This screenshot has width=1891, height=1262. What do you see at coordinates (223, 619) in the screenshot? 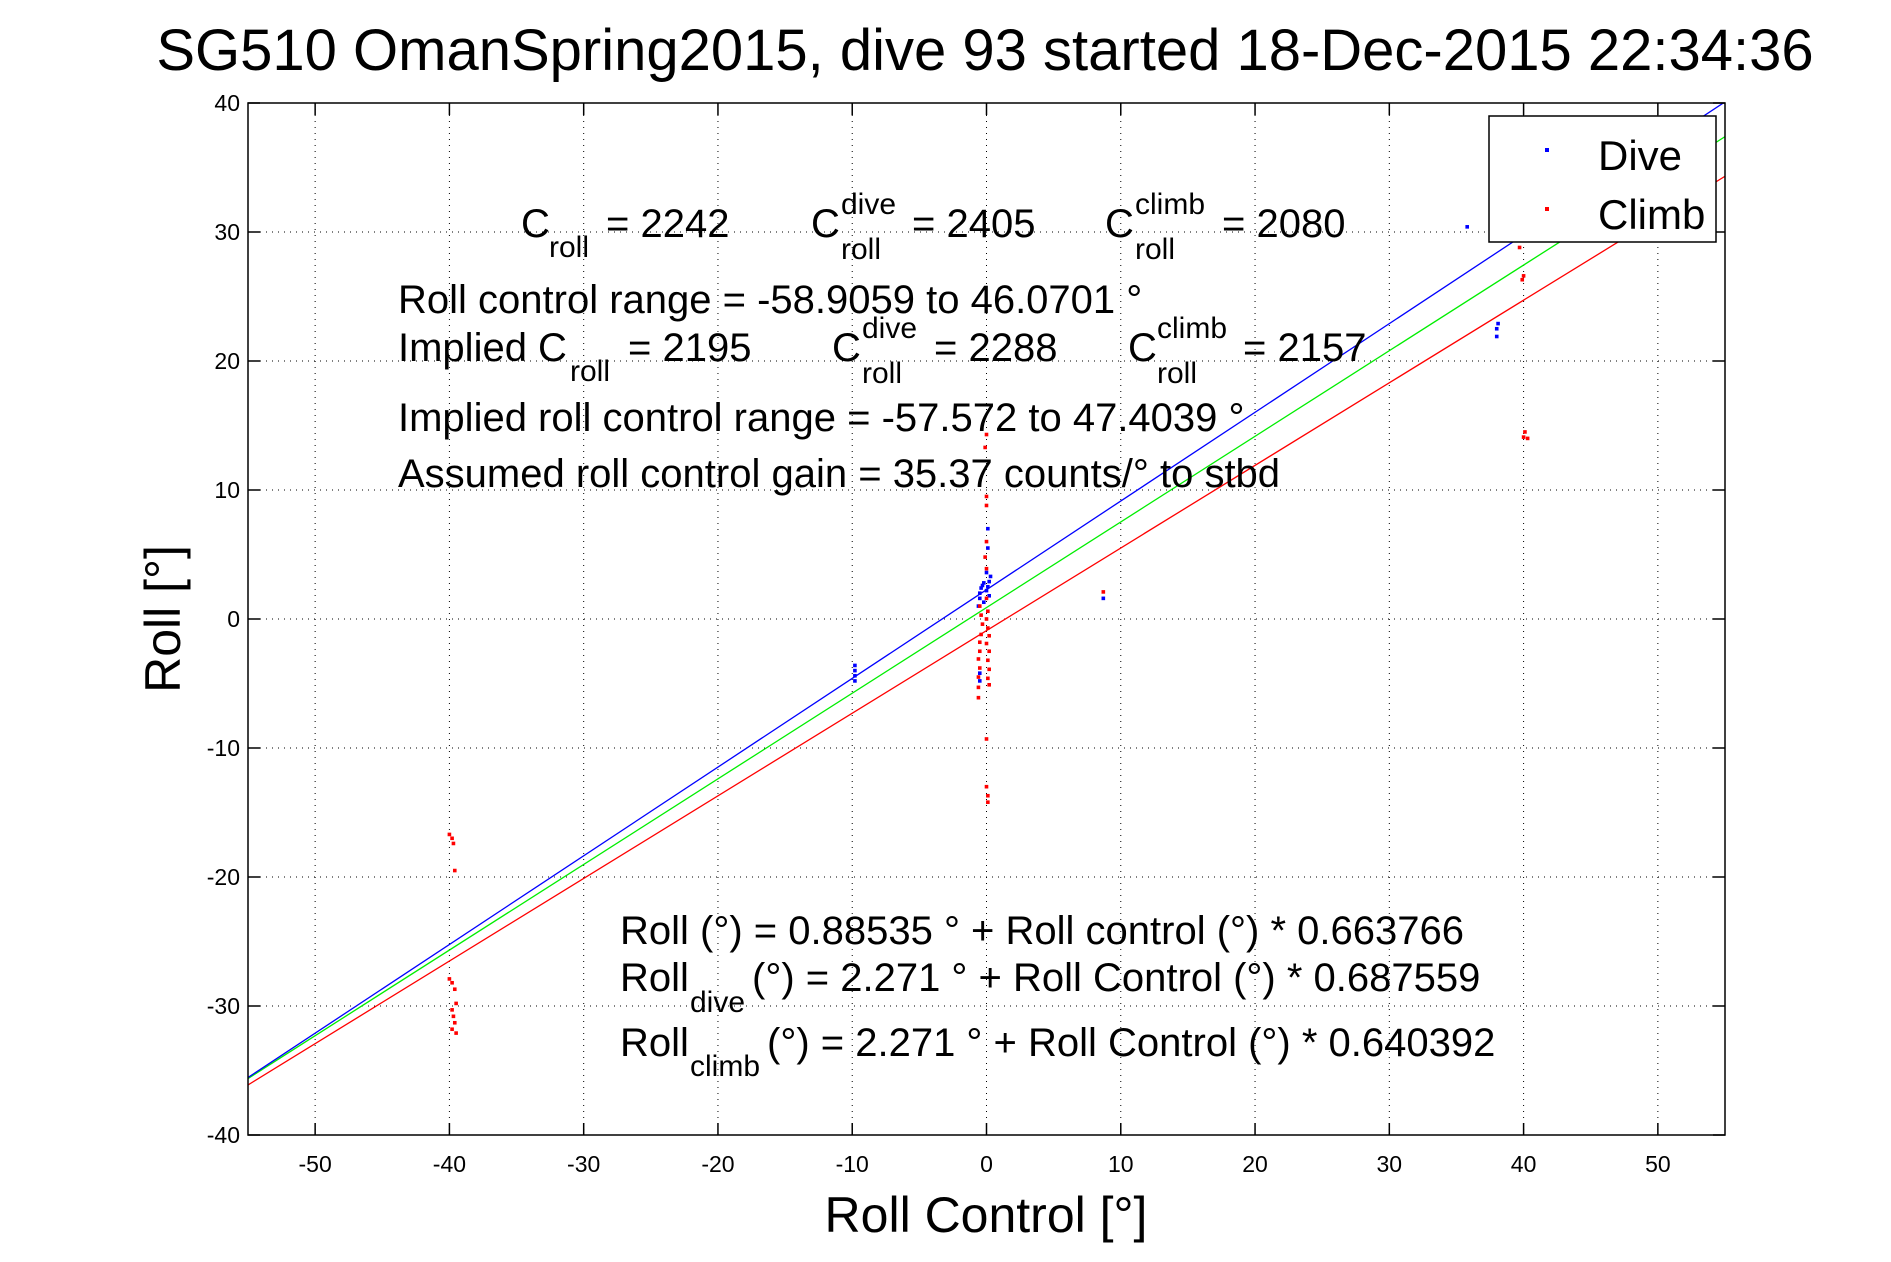
I see `y-tick-labels: -40 -30 -20 -10 0 10 20 30 40` at bounding box center [223, 619].